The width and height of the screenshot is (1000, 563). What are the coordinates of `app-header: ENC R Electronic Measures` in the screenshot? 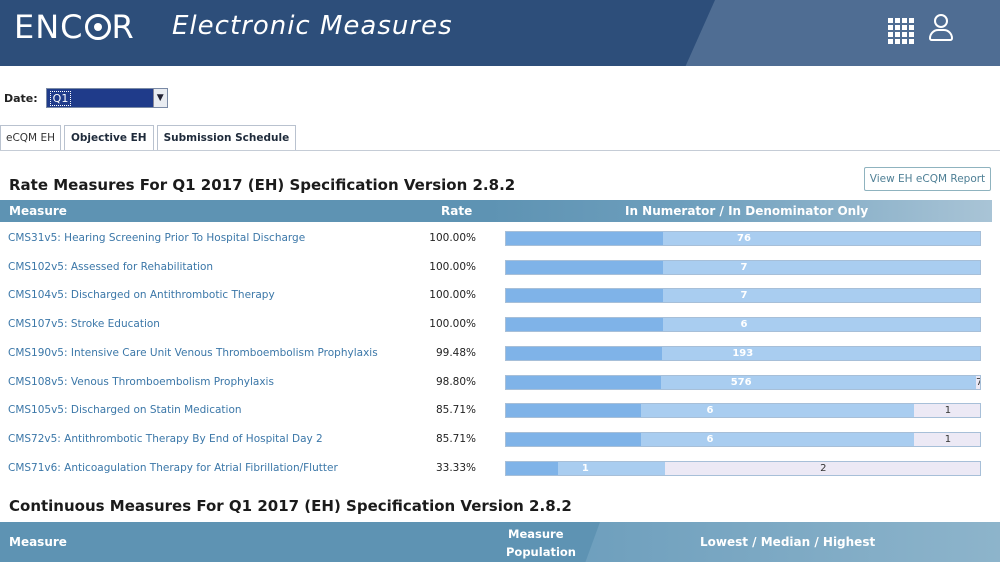 It's located at (500, 33).